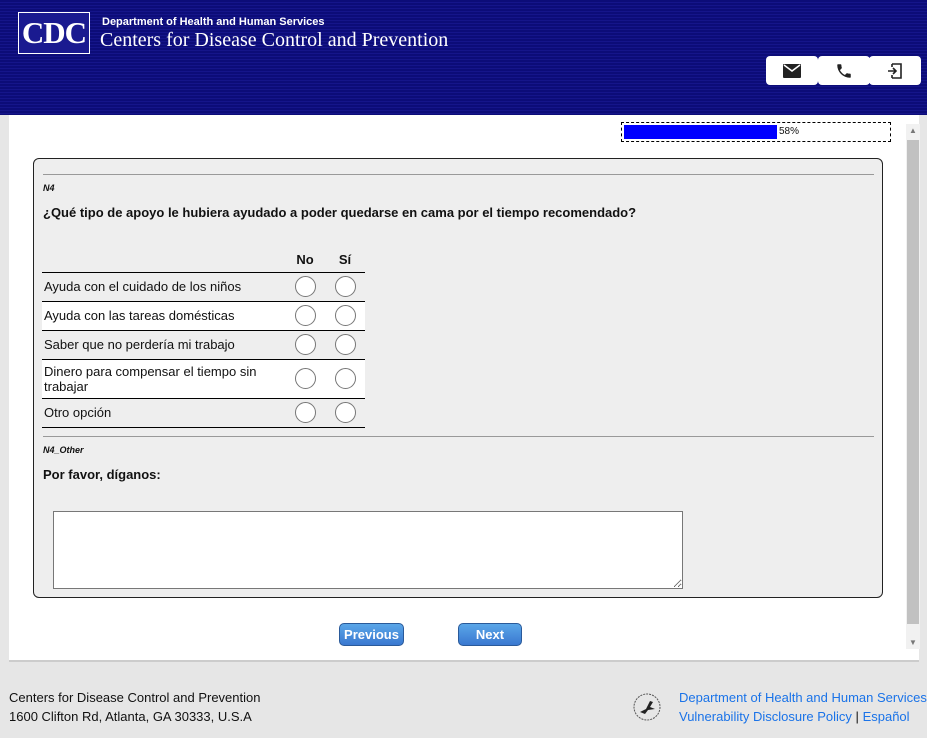  I want to click on row-label: Ayuda con el cuidado de los niños, so click(163, 287).